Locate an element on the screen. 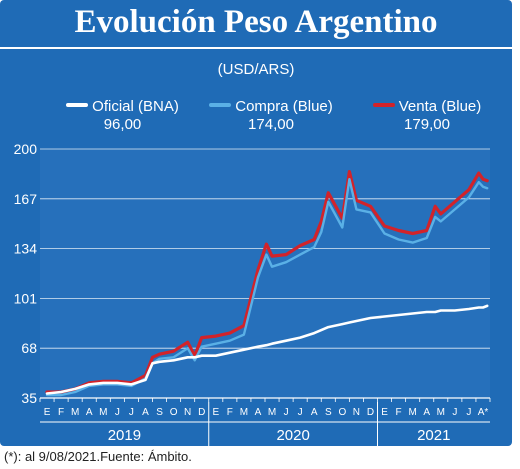  legend-value-venta: 179,00 is located at coordinates (427, 124).